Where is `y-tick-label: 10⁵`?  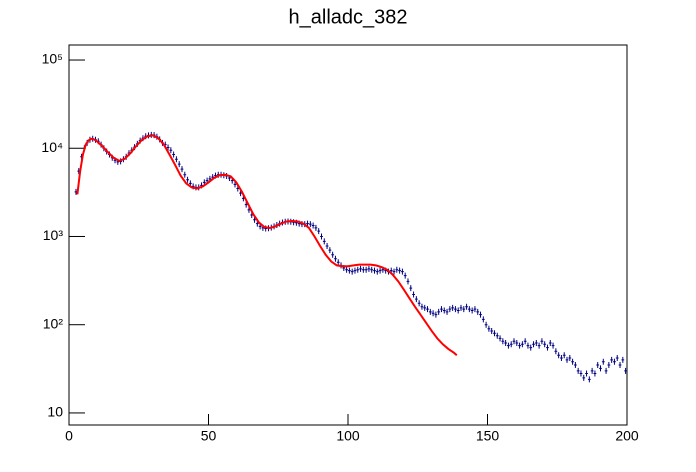 y-tick-label: 10⁵ is located at coordinates (52, 59).